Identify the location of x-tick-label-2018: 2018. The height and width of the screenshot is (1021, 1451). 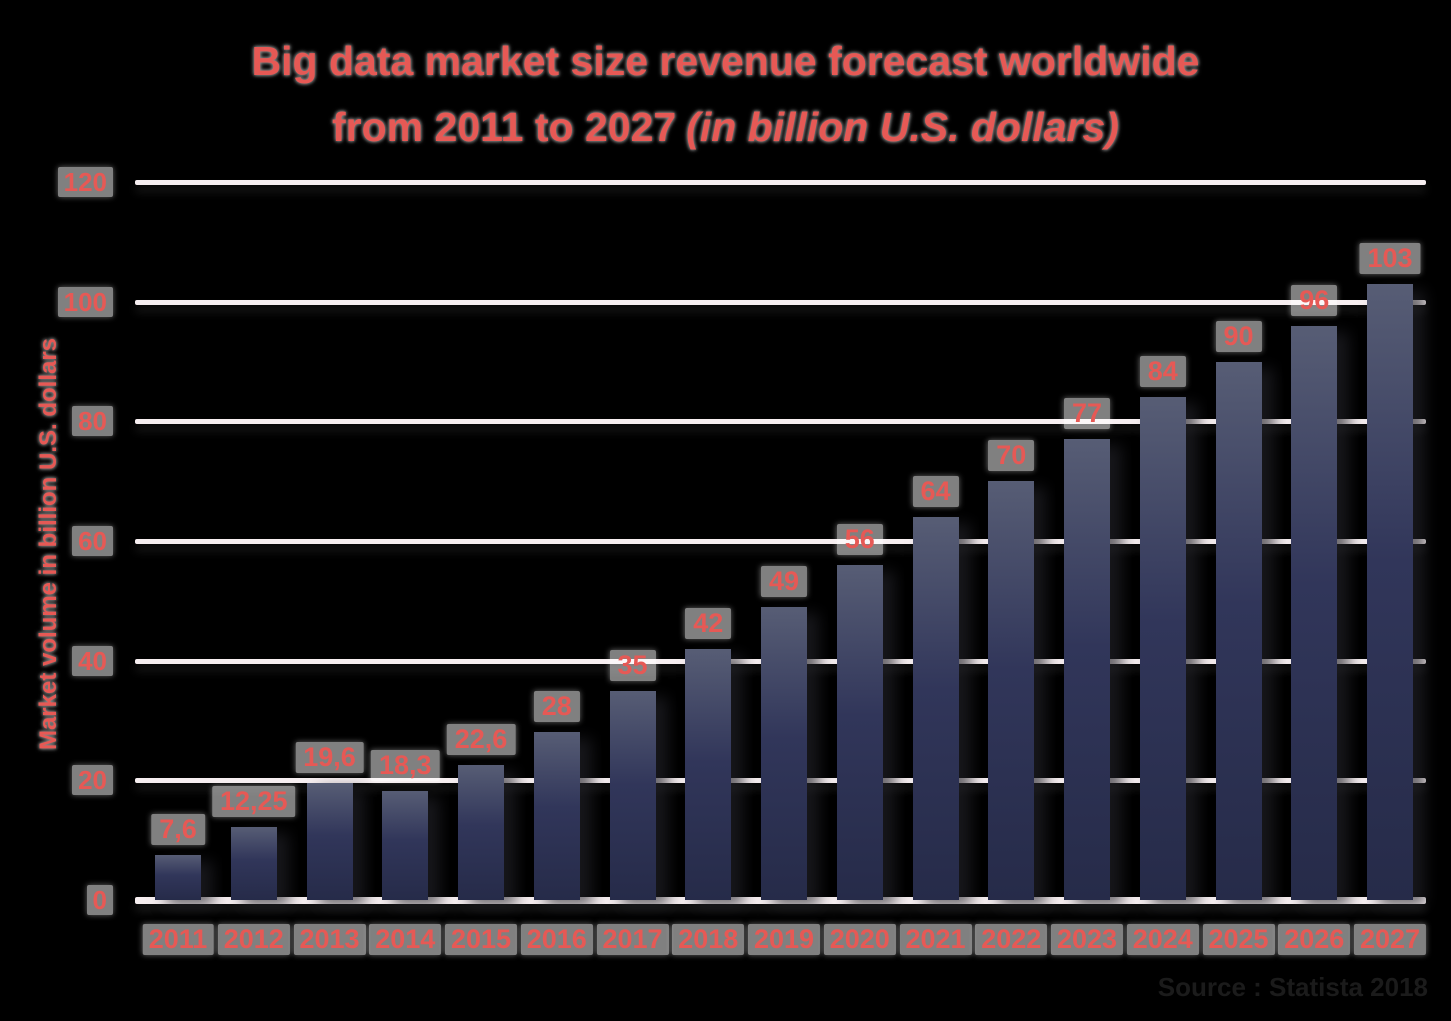
(708, 939).